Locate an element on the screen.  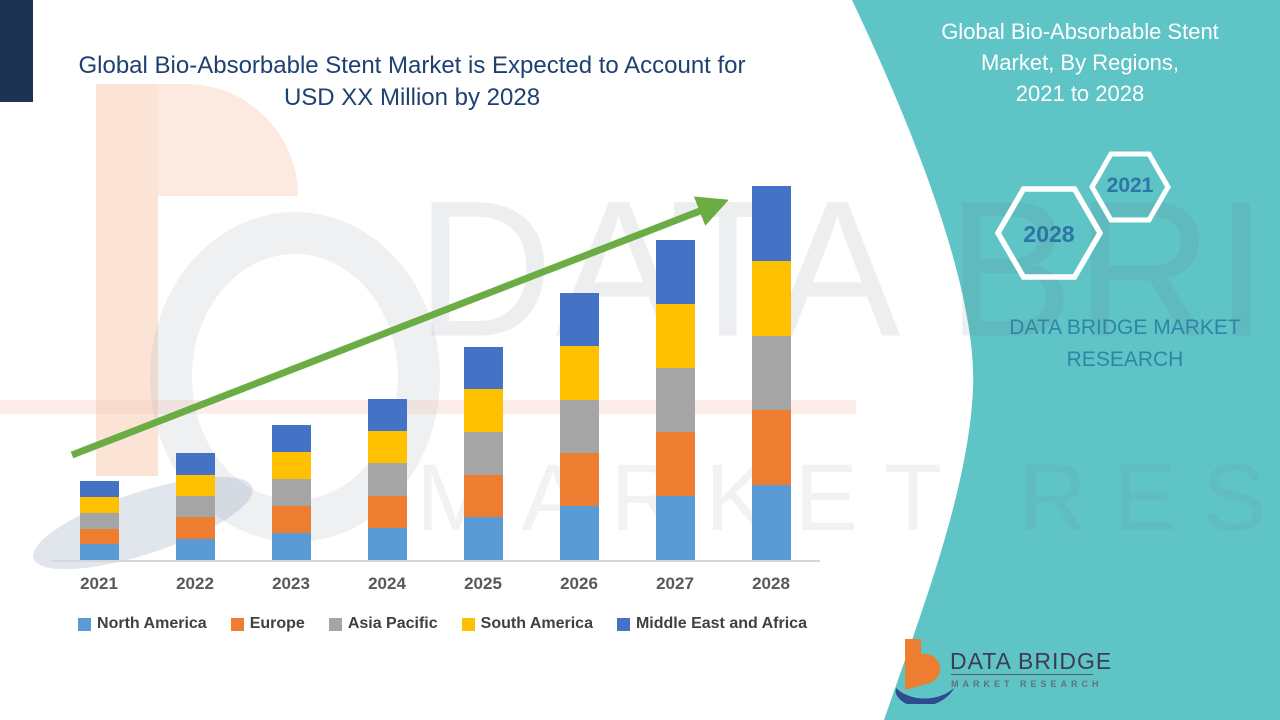
legend-item-north-america: North America is located at coordinates (142, 624).